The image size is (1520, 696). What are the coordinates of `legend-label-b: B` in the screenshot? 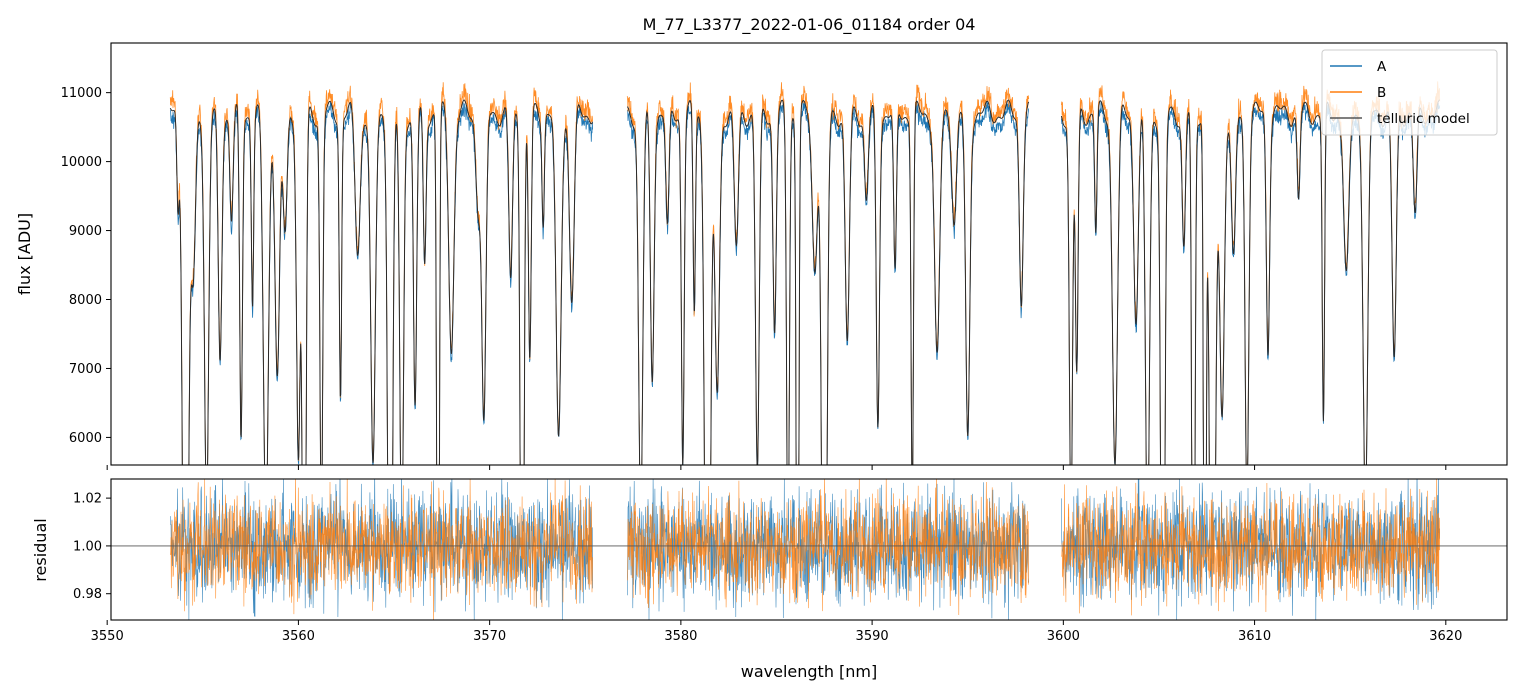 It's located at (1381, 93).